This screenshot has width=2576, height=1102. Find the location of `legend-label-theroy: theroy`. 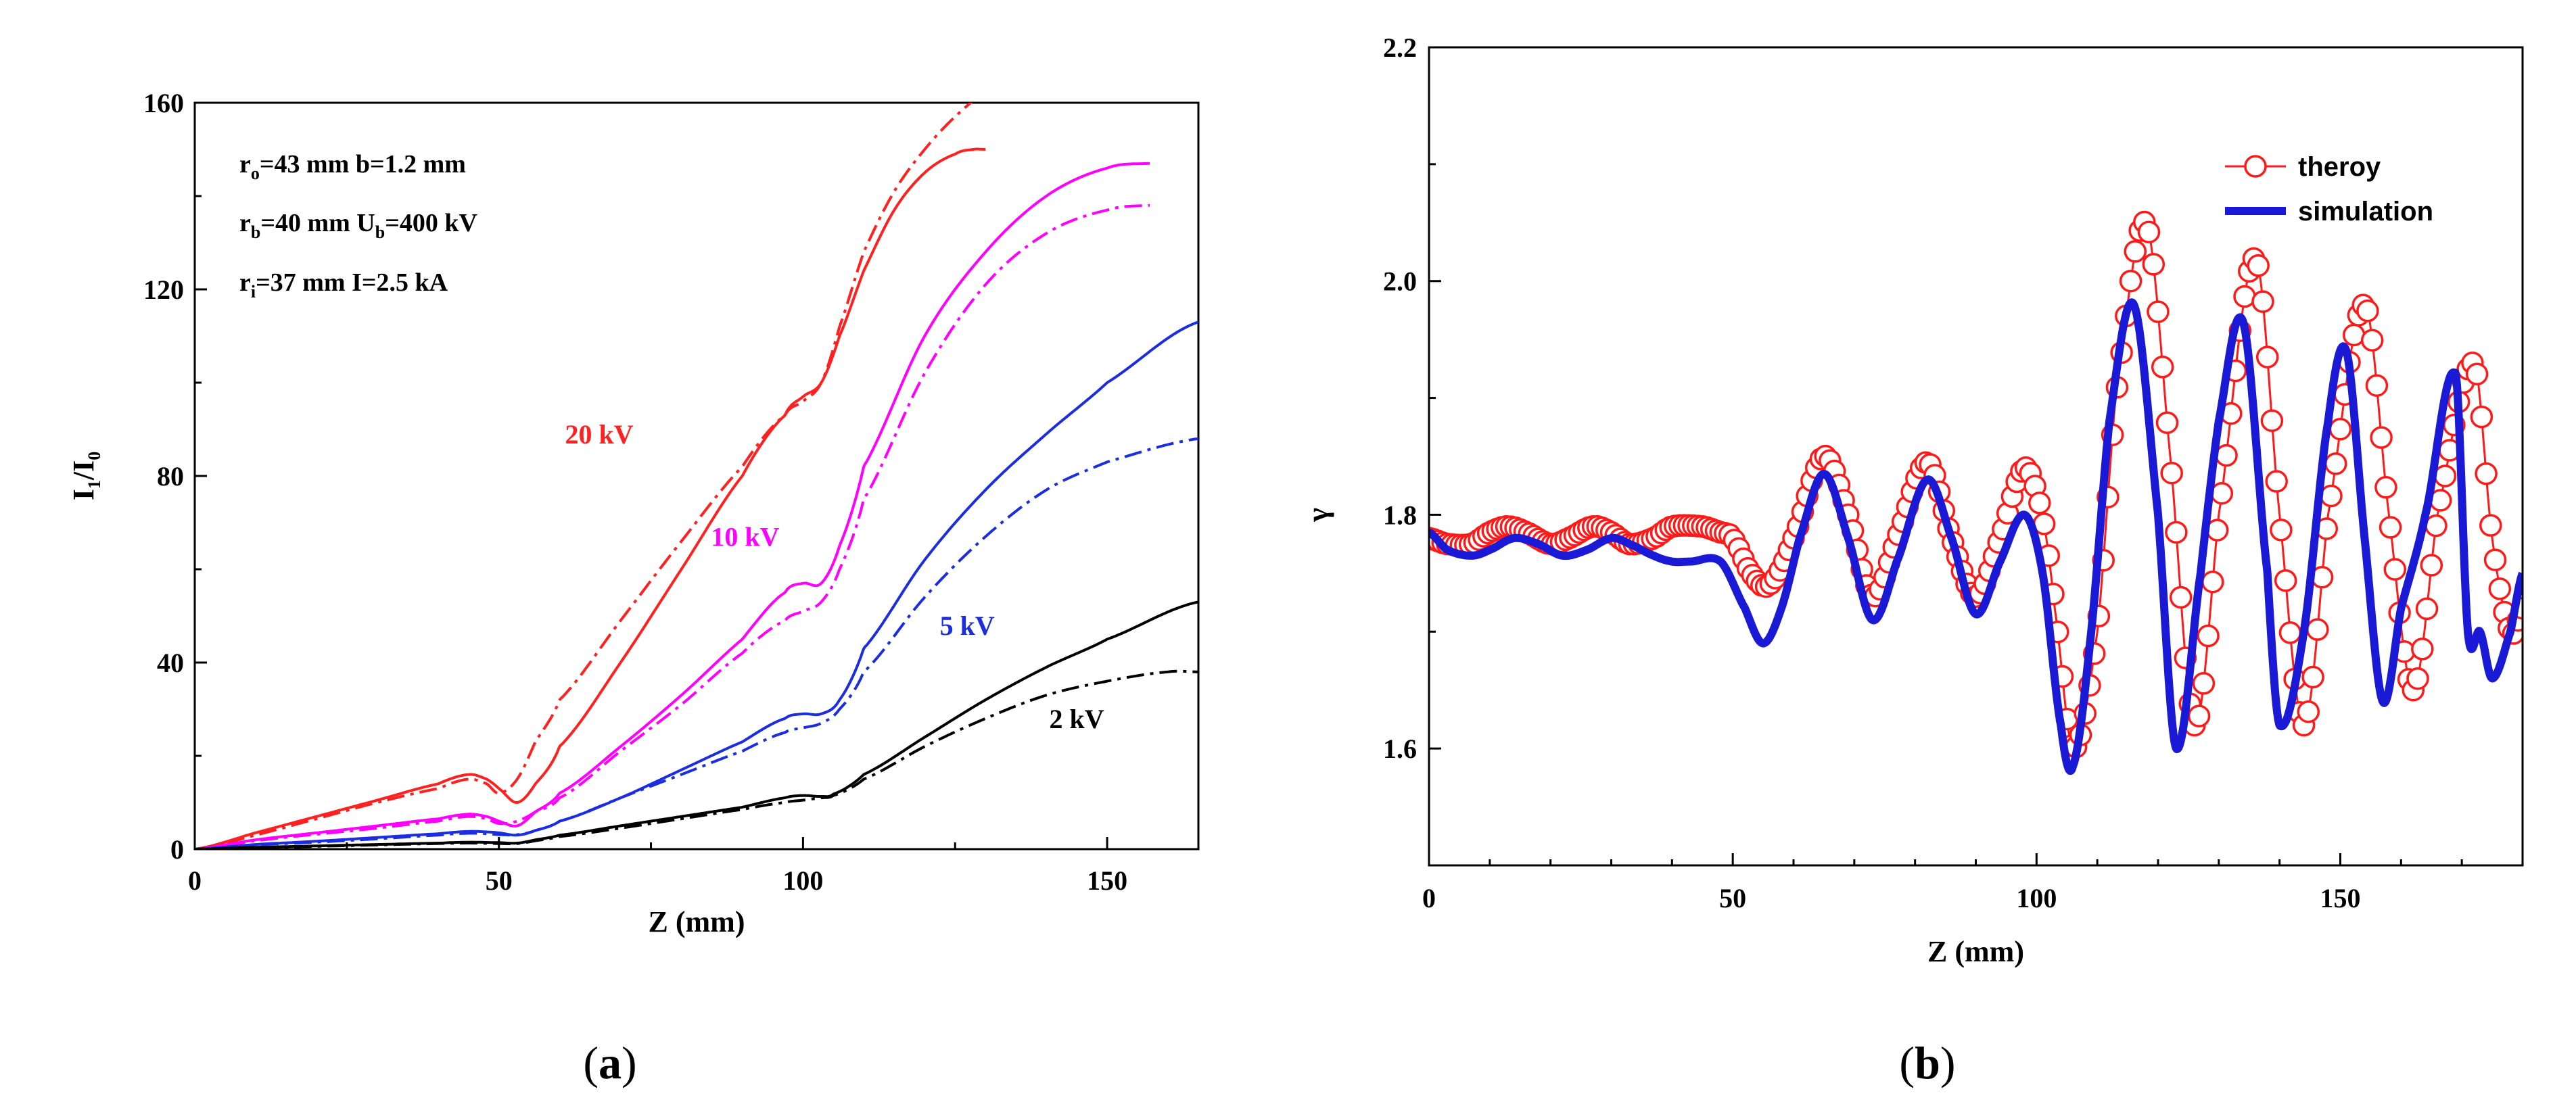

legend-label-theroy: theroy is located at coordinates (2339, 167).